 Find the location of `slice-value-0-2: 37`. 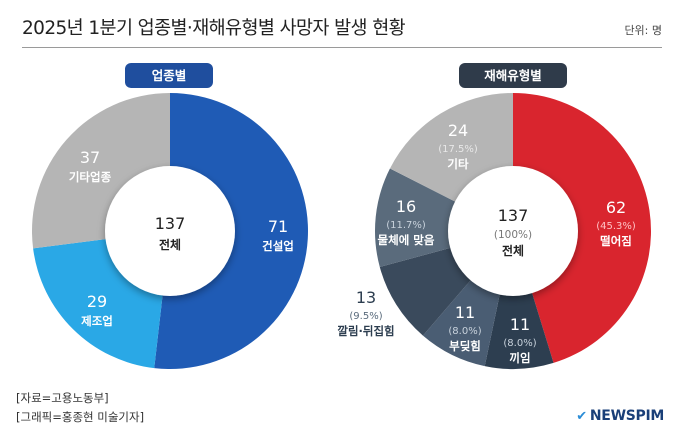

slice-value-0-2: 37 is located at coordinates (90, 157).